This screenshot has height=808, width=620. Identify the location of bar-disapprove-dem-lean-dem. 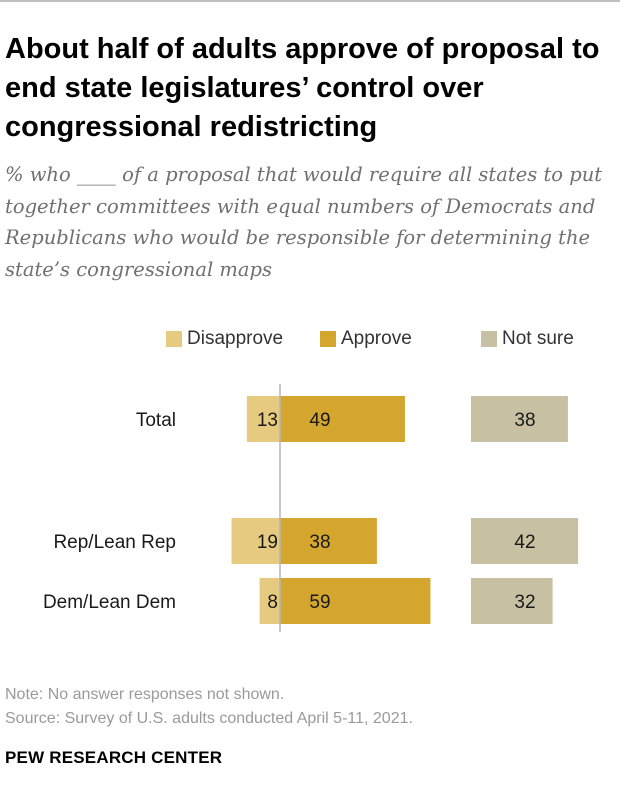
(269, 601).